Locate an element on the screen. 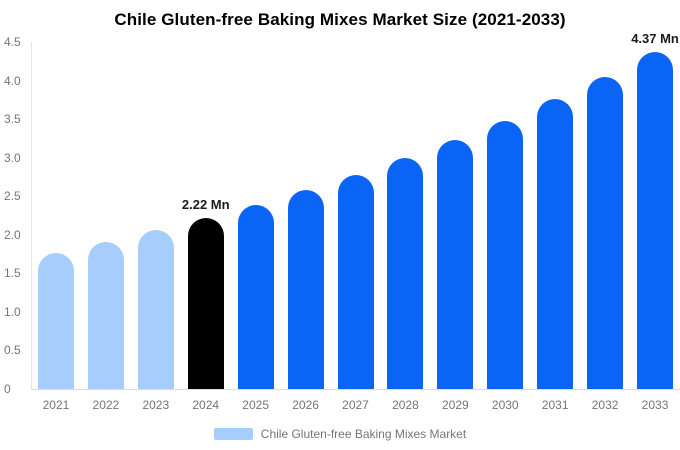 This screenshot has width=680, height=450. bar-2033 is located at coordinates (655, 220).